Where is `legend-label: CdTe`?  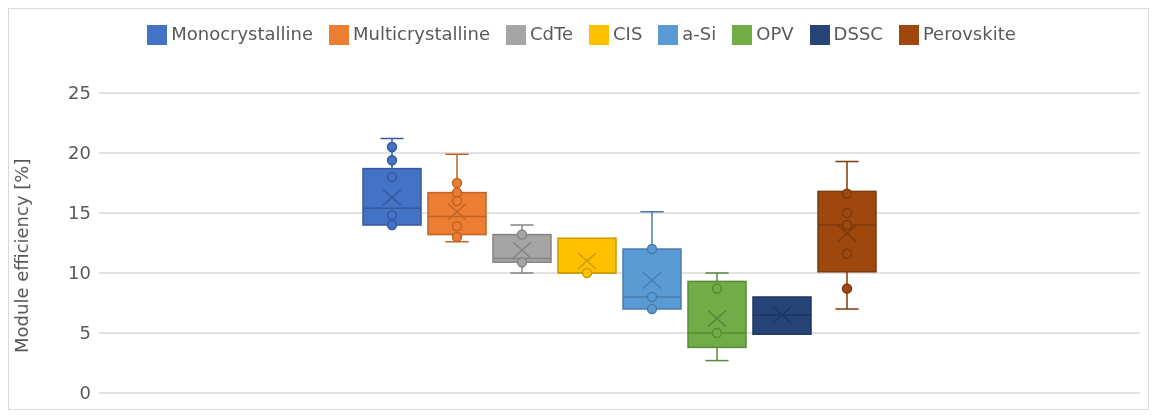
legend-label: CdTe is located at coordinates (551, 33).